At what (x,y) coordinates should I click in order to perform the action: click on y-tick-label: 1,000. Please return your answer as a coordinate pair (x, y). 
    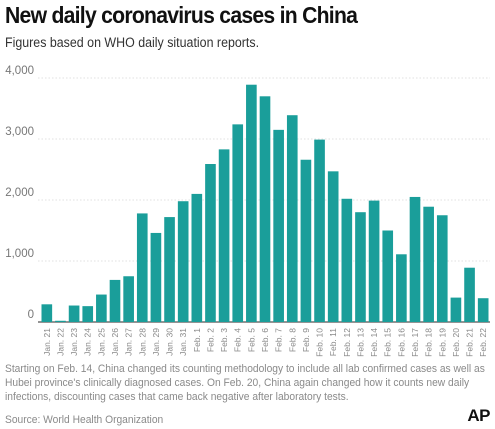
    Looking at the image, I should click on (19, 254).